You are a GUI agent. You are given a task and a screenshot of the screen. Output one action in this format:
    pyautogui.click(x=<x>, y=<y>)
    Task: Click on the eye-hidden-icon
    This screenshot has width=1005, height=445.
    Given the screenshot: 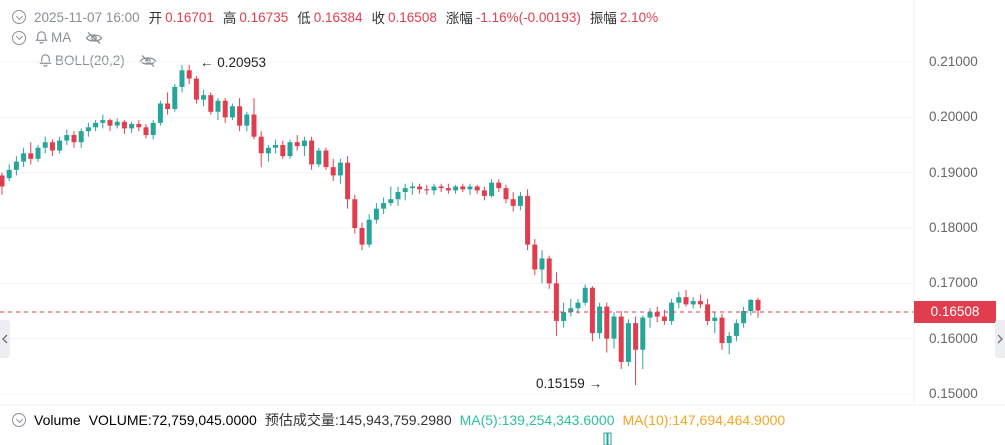 What is the action you would take?
    pyautogui.click(x=148, y=61)
    